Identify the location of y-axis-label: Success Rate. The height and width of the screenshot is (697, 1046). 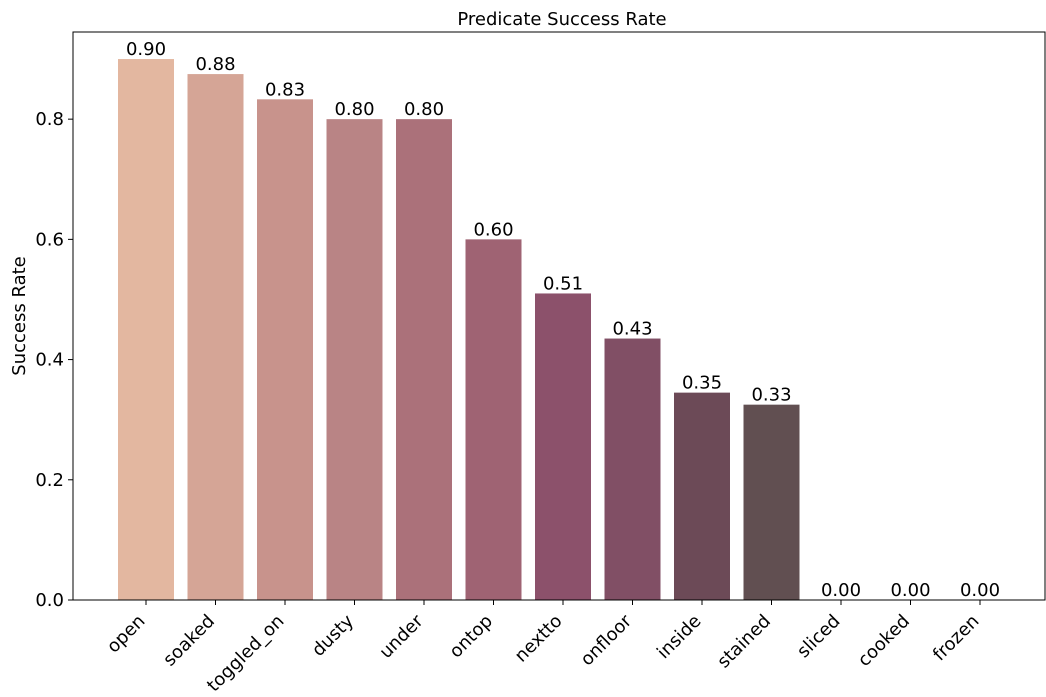
(19, 315).